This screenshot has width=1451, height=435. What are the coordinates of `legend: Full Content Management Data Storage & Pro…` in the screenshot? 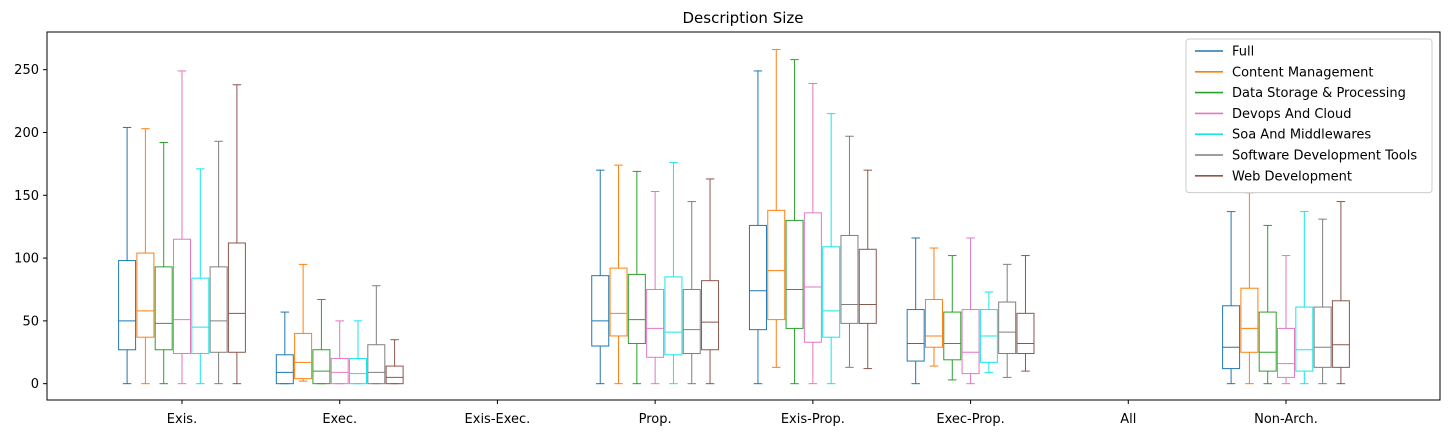 It's located at (1309, 116).